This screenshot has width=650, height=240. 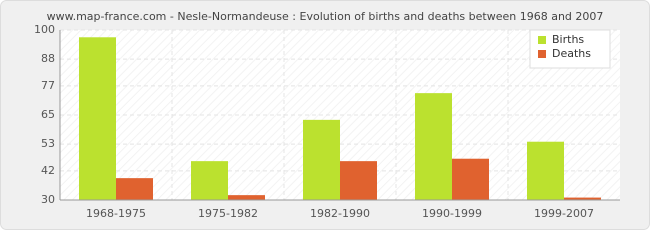 I want to click on legend-label: Deaths, so click(x=571, y=53).